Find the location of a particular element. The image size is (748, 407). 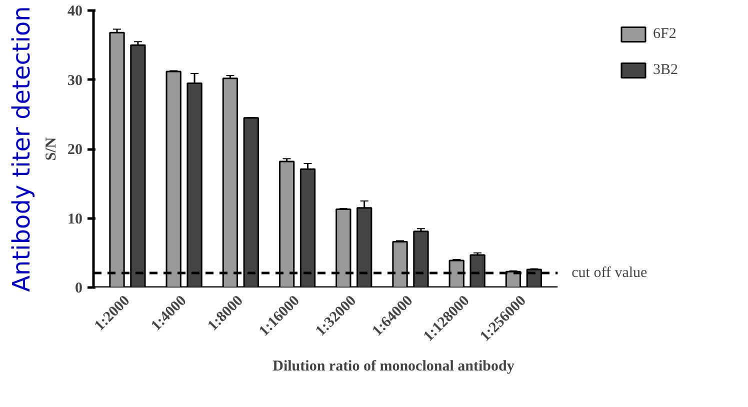

y-tick-label: 30 is located at coordinates (75, 80).